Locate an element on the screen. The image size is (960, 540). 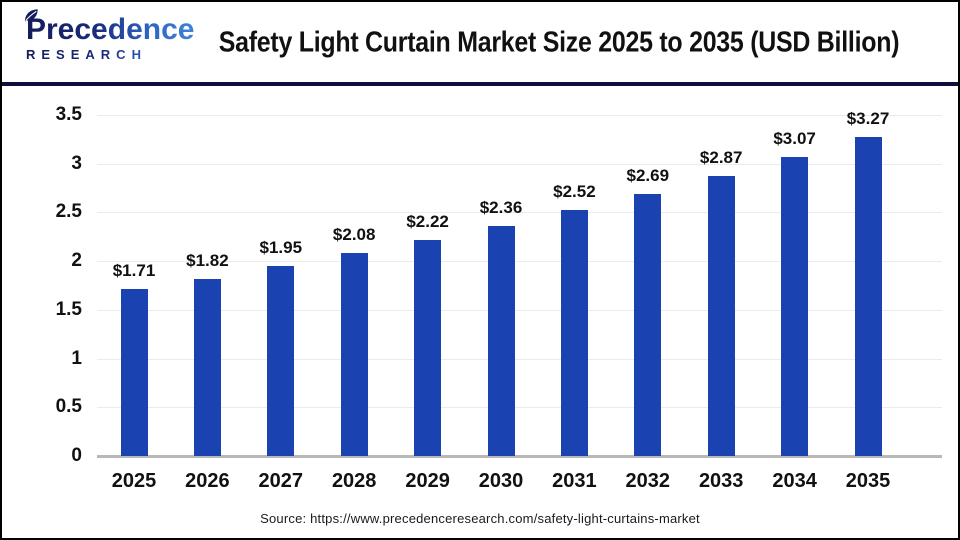
y-tick-label: 2.5 is located at coordinates (68, 212).